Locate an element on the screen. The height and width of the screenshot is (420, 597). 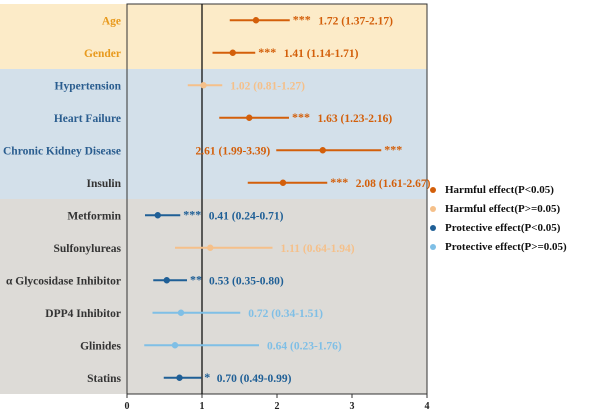
forest-row: *** 2.08 (1.61-2.67) is located at coordinates (339, 182).